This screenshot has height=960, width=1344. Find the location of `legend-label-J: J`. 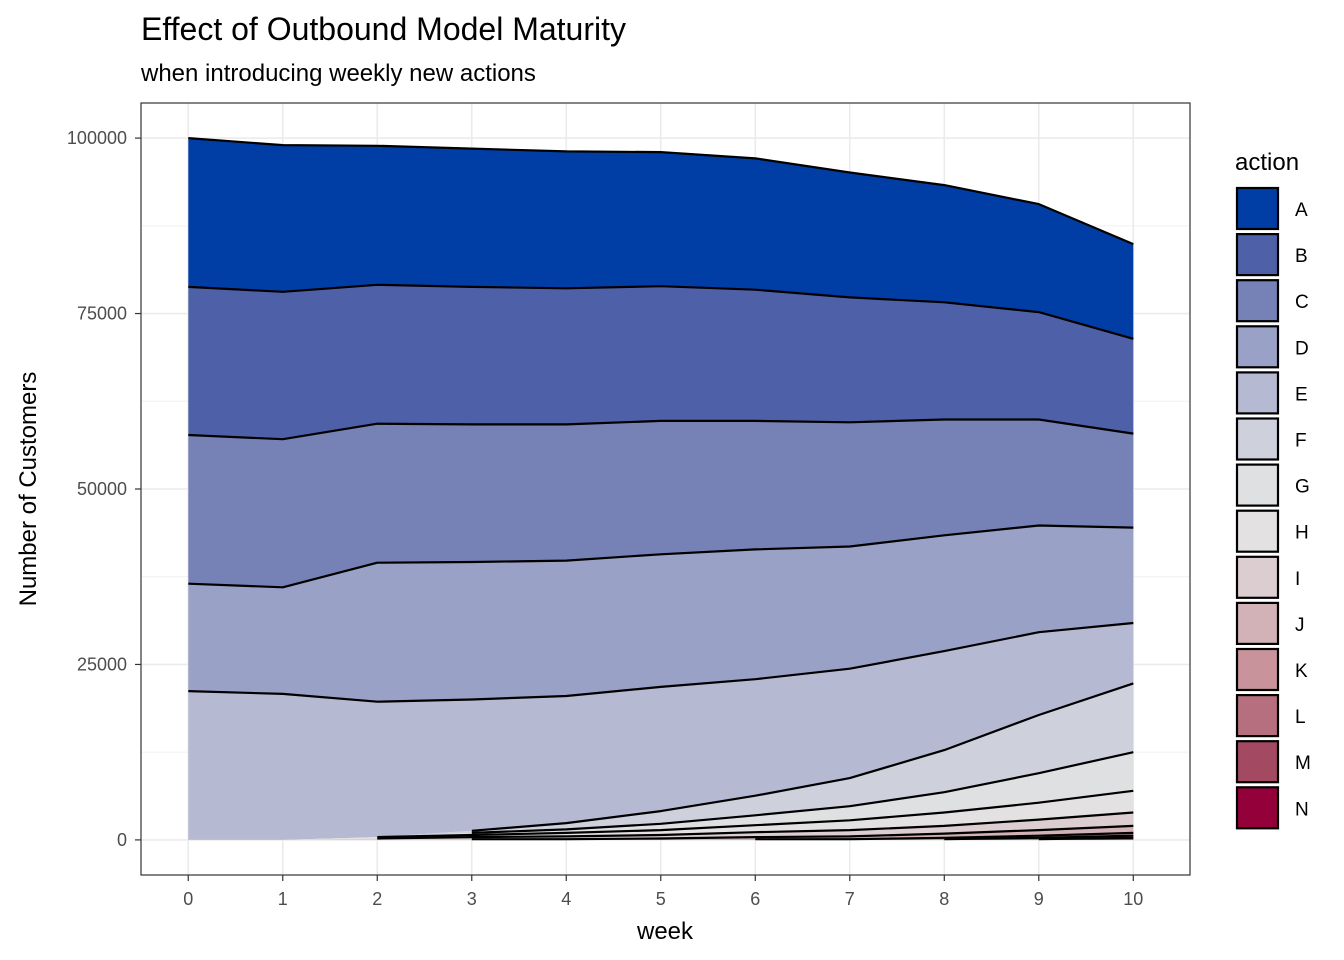

legend-label-J: J is located at coordinates (1300, 625).